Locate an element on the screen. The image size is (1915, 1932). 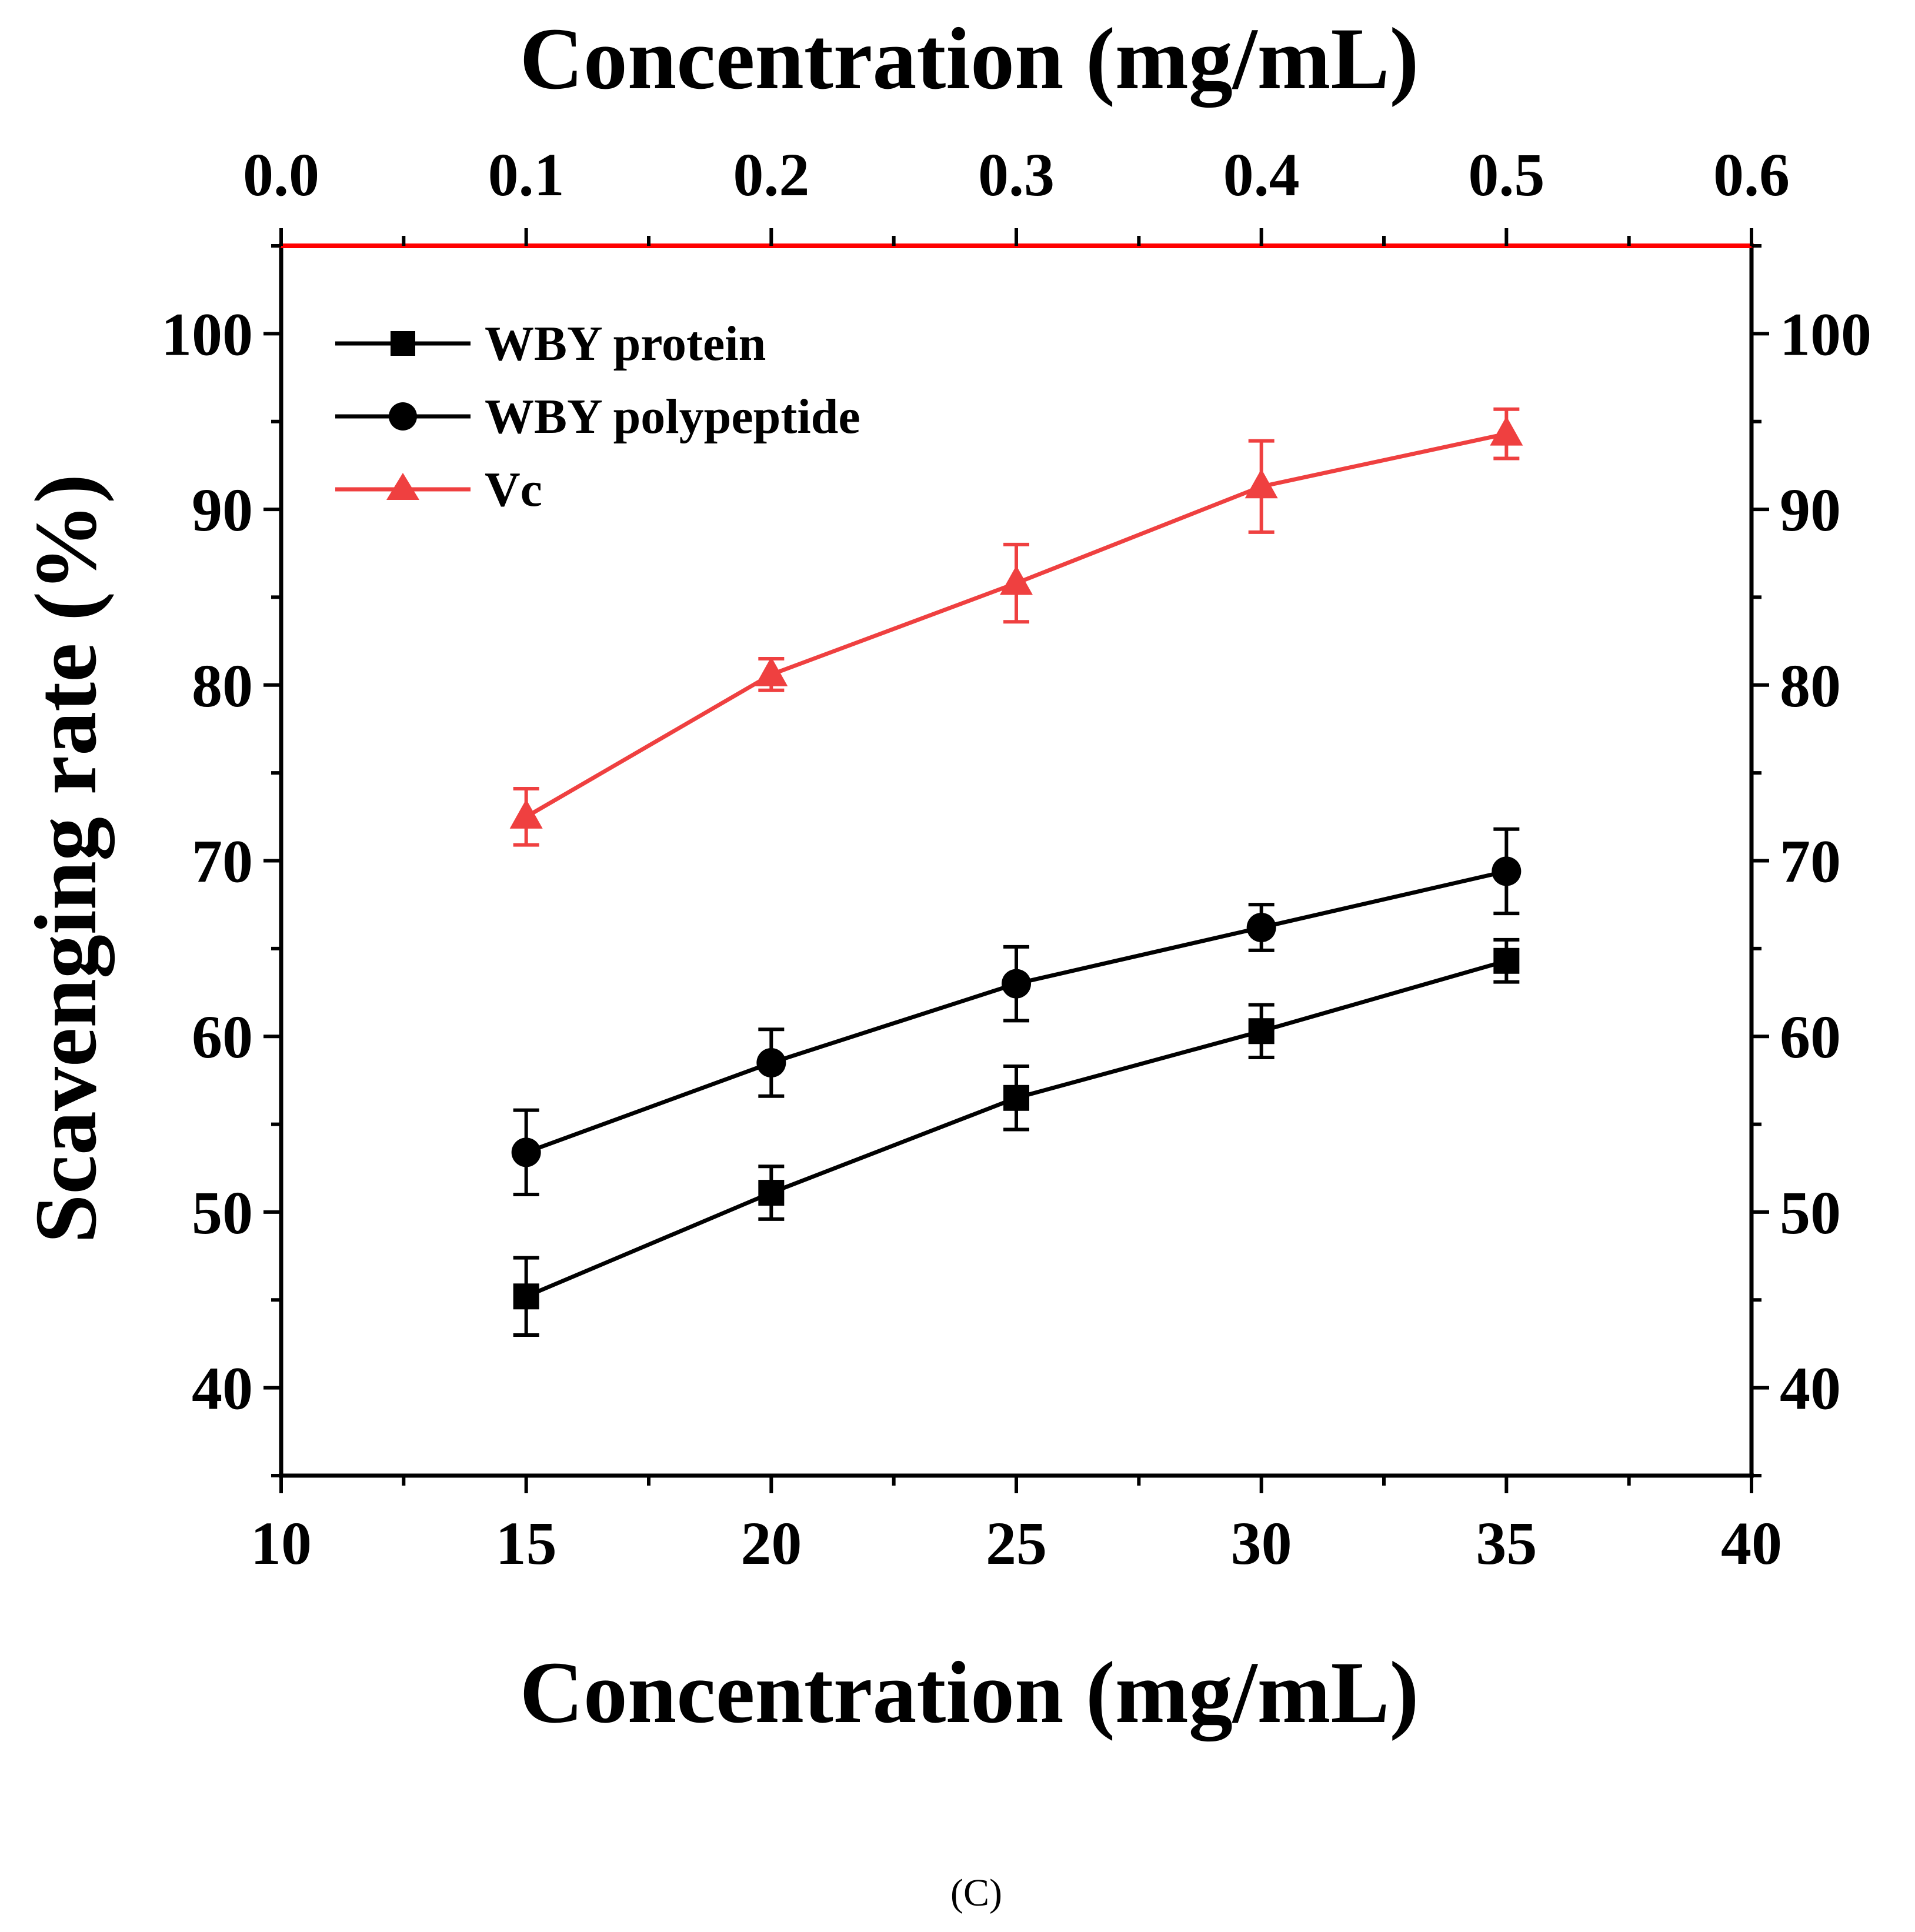
circle-marker-icon is located at coordinates (403, 416).